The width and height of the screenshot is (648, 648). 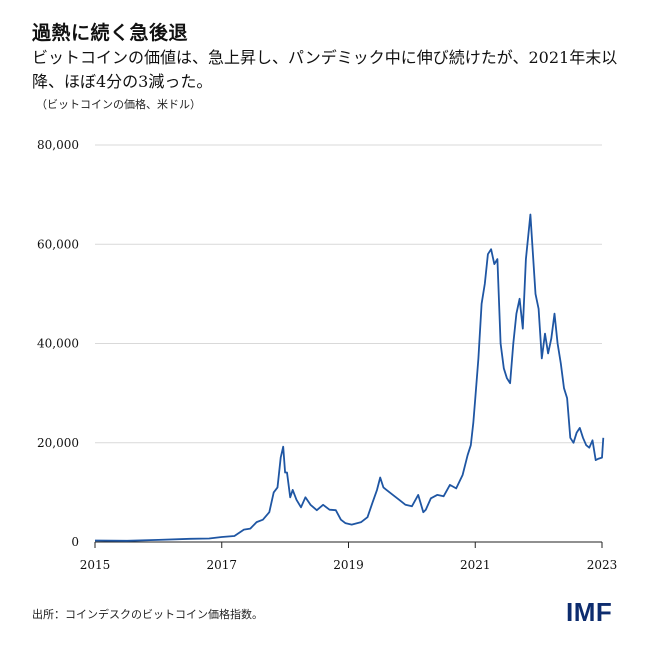 What do you see at coordinates (475, 565) in the screenshot?
I see `x-tick-label: 2021` at bounding box center [475, 565].